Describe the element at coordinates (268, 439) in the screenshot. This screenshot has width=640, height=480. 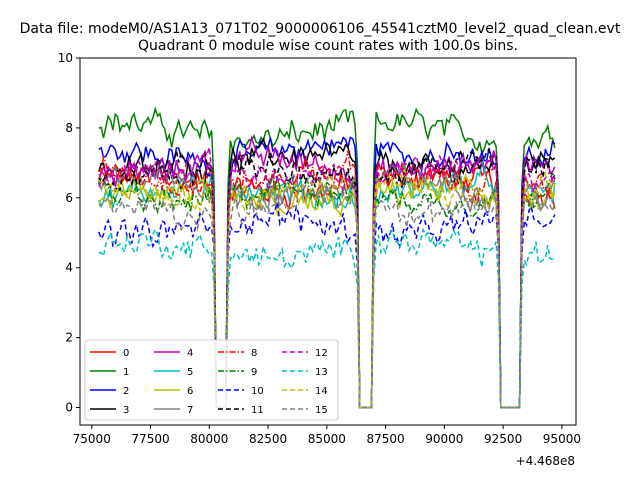
I see `x-tick-label: 82500` at that location.